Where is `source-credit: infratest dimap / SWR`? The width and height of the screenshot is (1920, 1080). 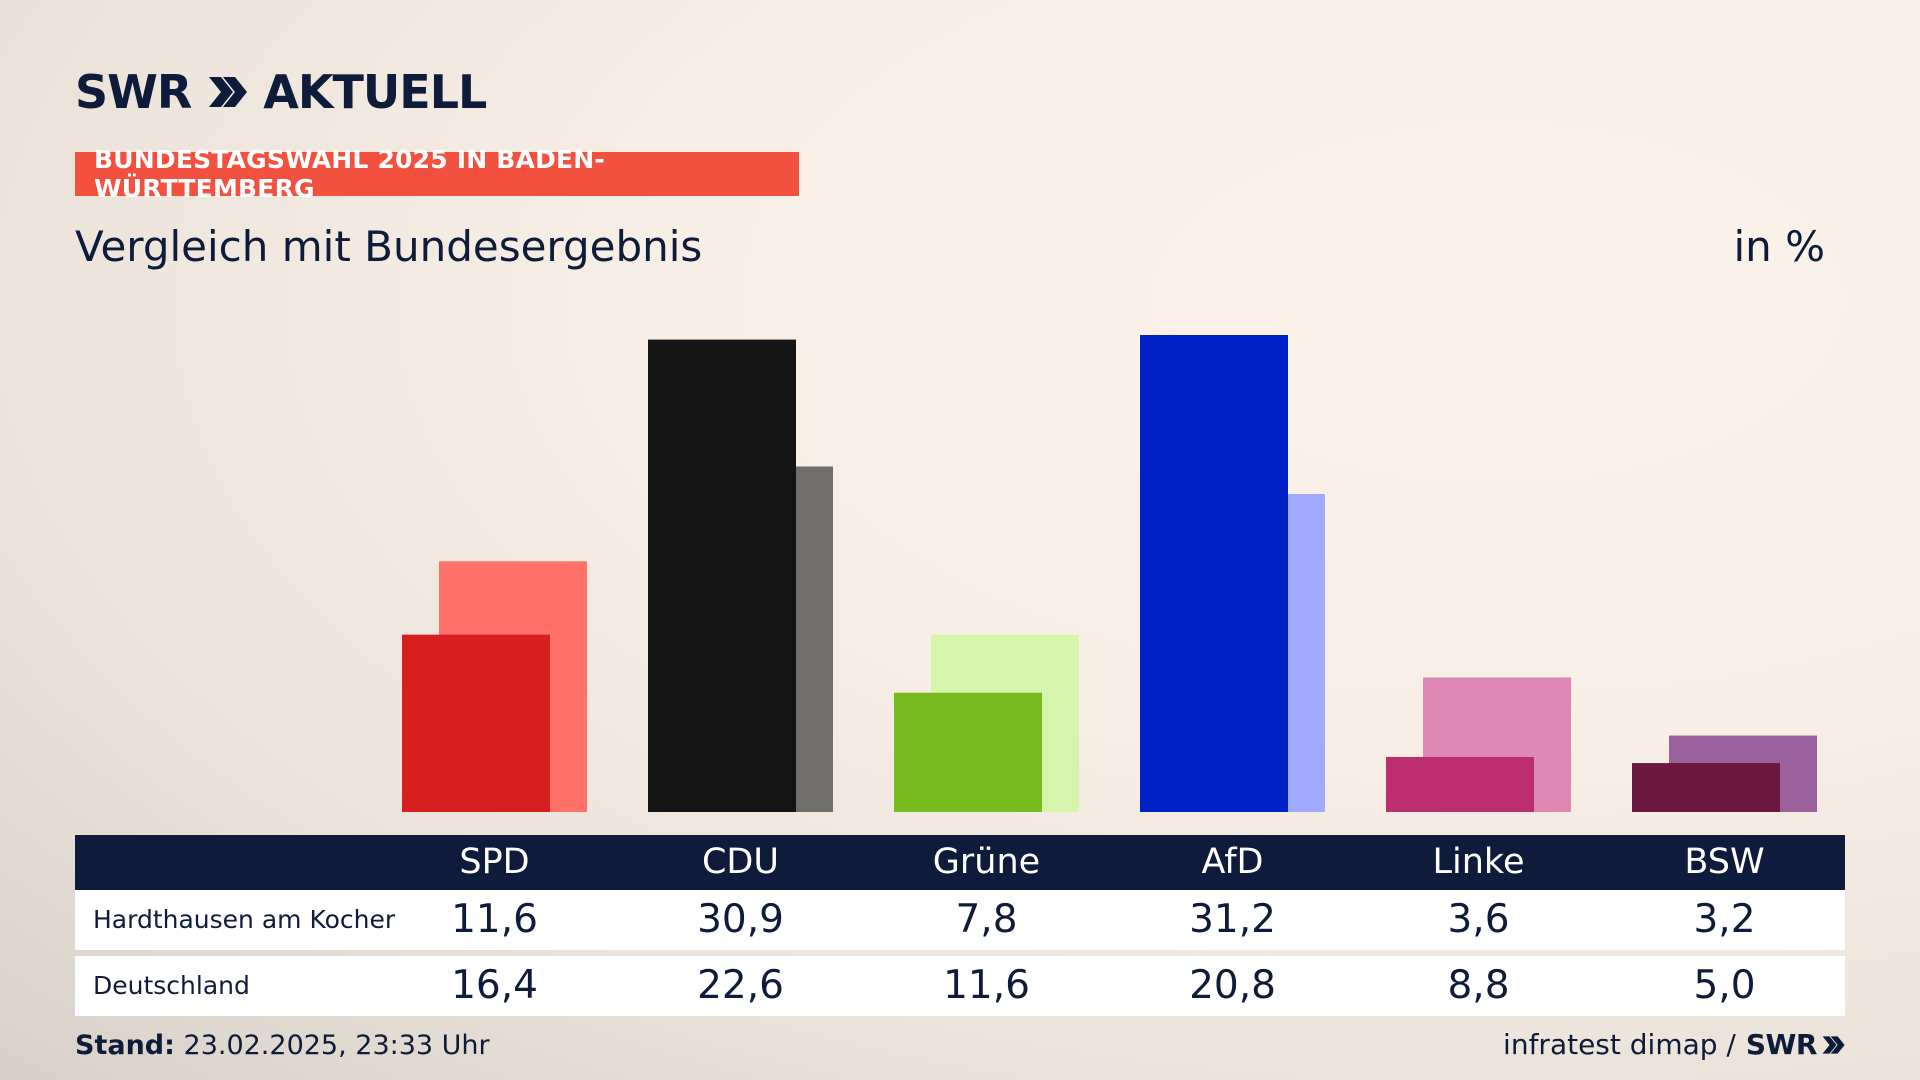
source-credit: infratest dimap / SWR is located at coordinates (1674, 1044).